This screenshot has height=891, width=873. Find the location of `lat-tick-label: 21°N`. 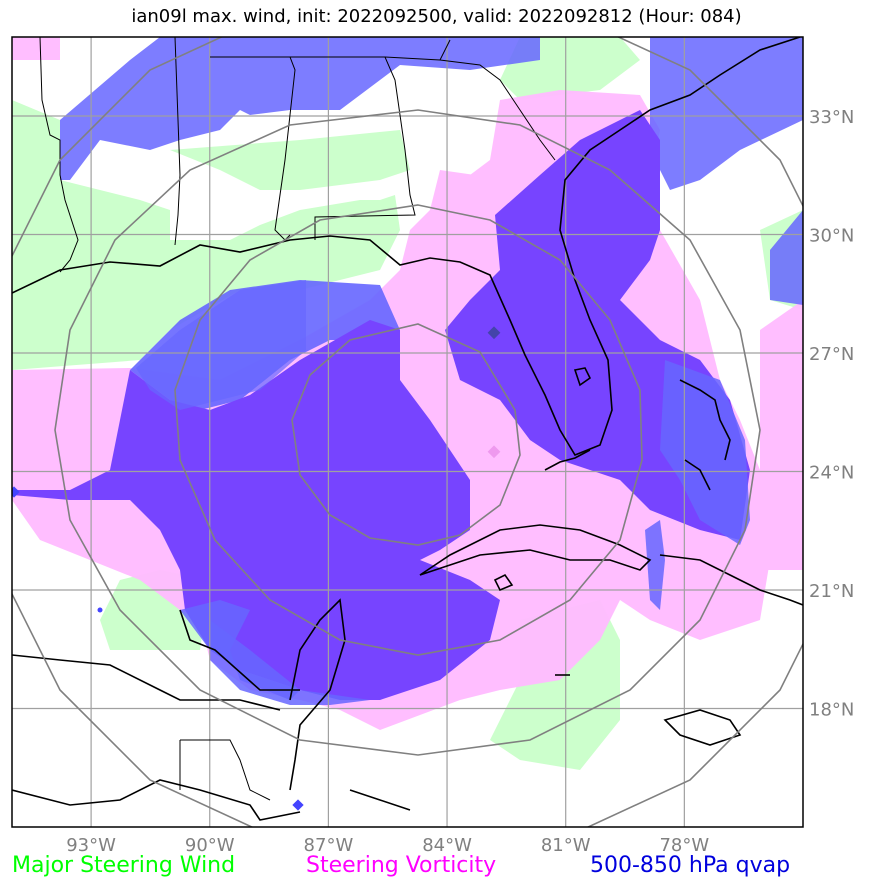

lat-tick-label: 21°N is located at coordinates (831, 591).